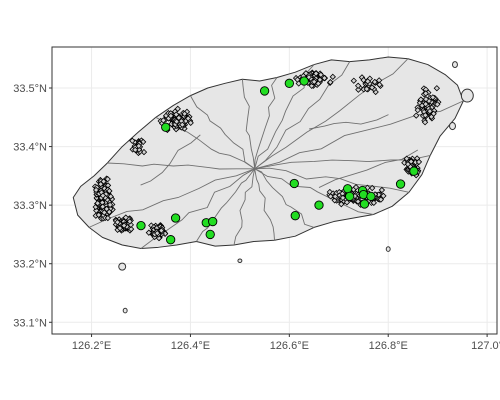 This screenshot has height=400, width=500. Describe the element at coordinates (30, 265) in the screenshot. I see `y-tick-label-1: 33.2°N` at that location.